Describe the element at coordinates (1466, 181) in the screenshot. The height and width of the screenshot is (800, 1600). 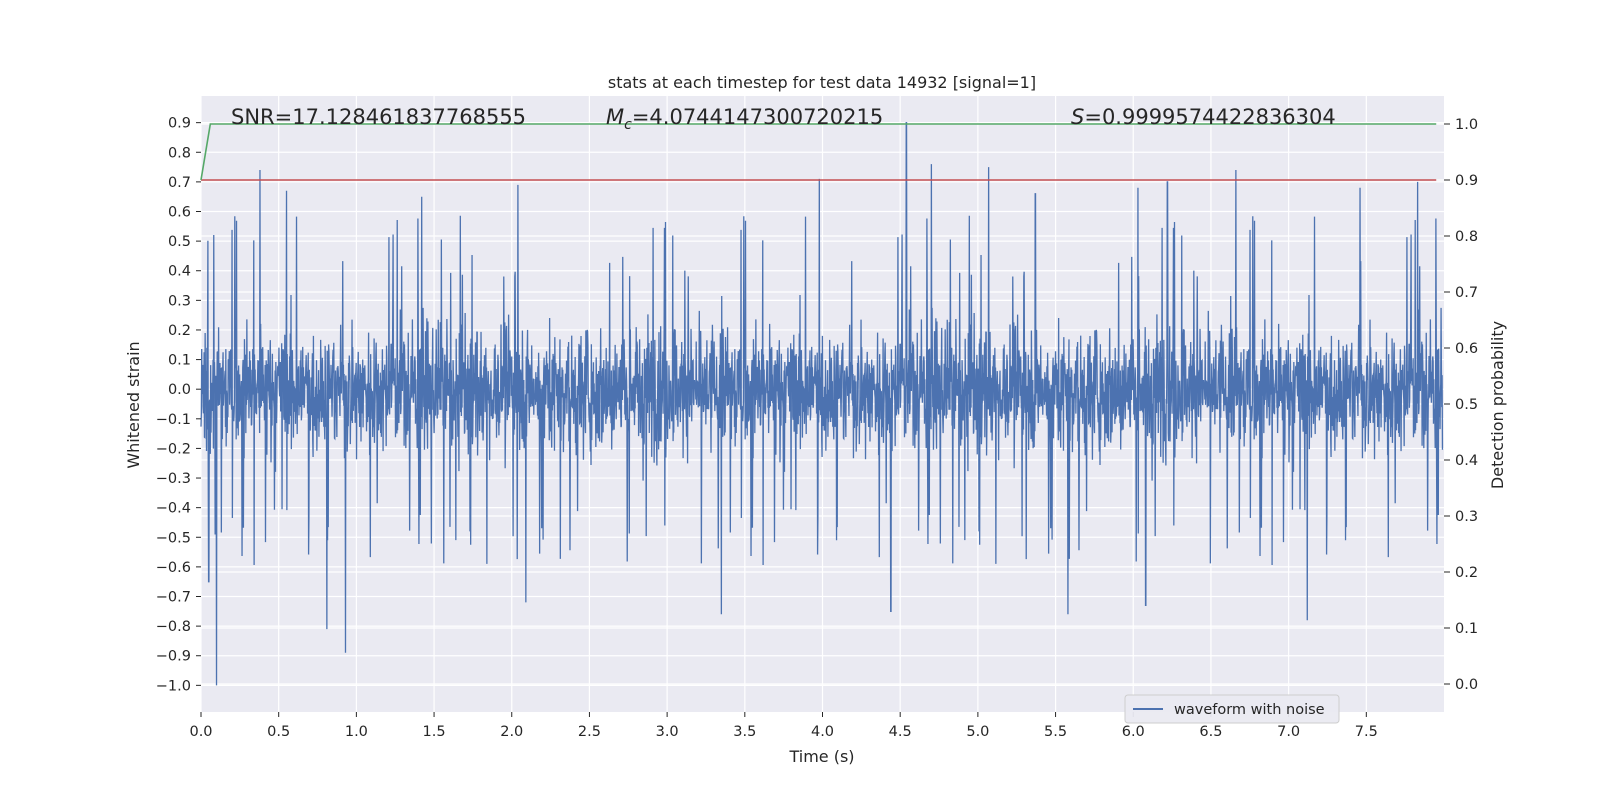
I see `y2-tick-label: 0.9` at that location.